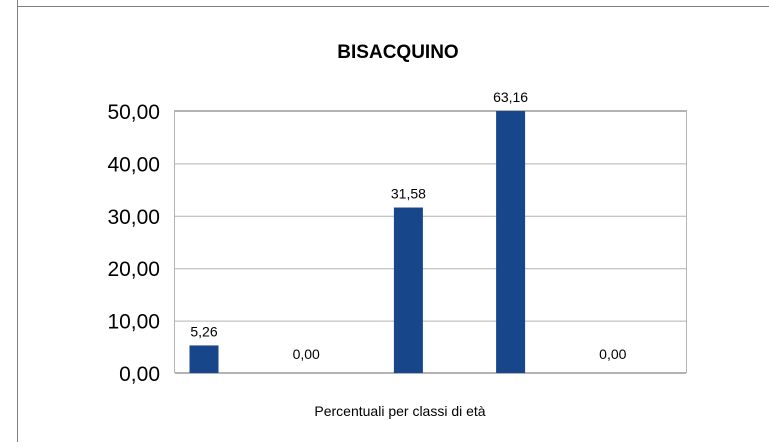  Describe the element at coordinates (397, 52) in the screenshot. I see `chart-title: BISACQUINO` at that location.